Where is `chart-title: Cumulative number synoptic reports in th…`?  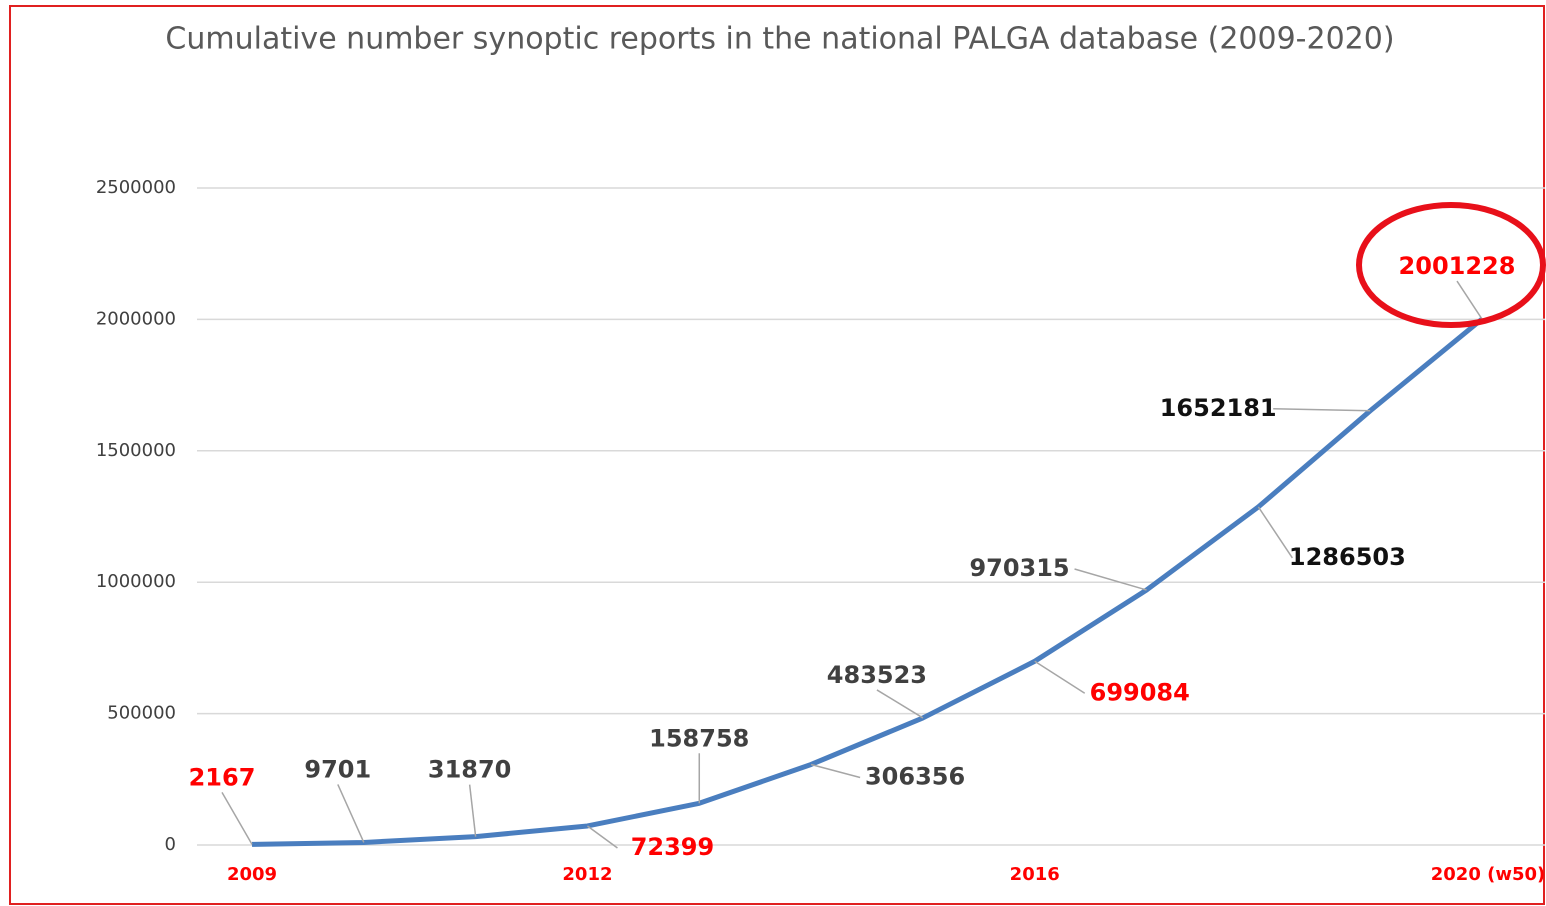 chart-title: Cumulative number synoptic reports in th… is located at coordinates (779, 39).